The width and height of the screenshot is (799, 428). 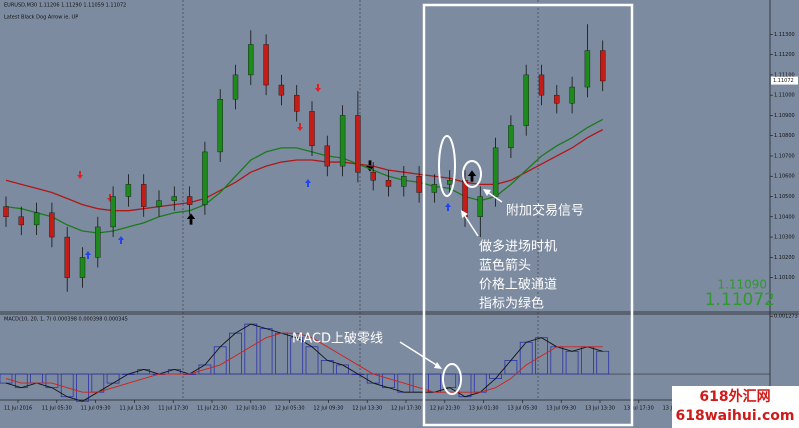 What do you see at coordinates (328, 409) in the screenshot?
I see `x-tick-label: 12 Jul 09:30` at bounding box center [328, 409].